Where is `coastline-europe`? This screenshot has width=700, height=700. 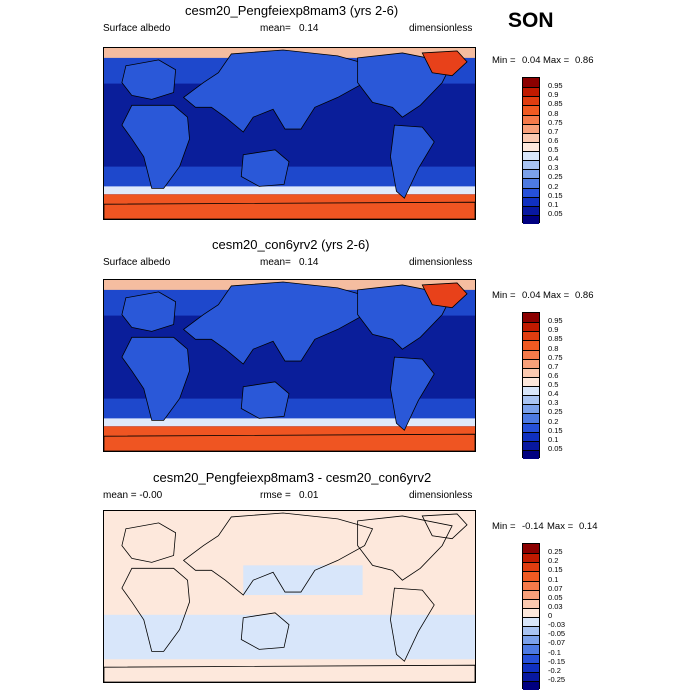 coastline-europe is located at coordinates (149, 542).